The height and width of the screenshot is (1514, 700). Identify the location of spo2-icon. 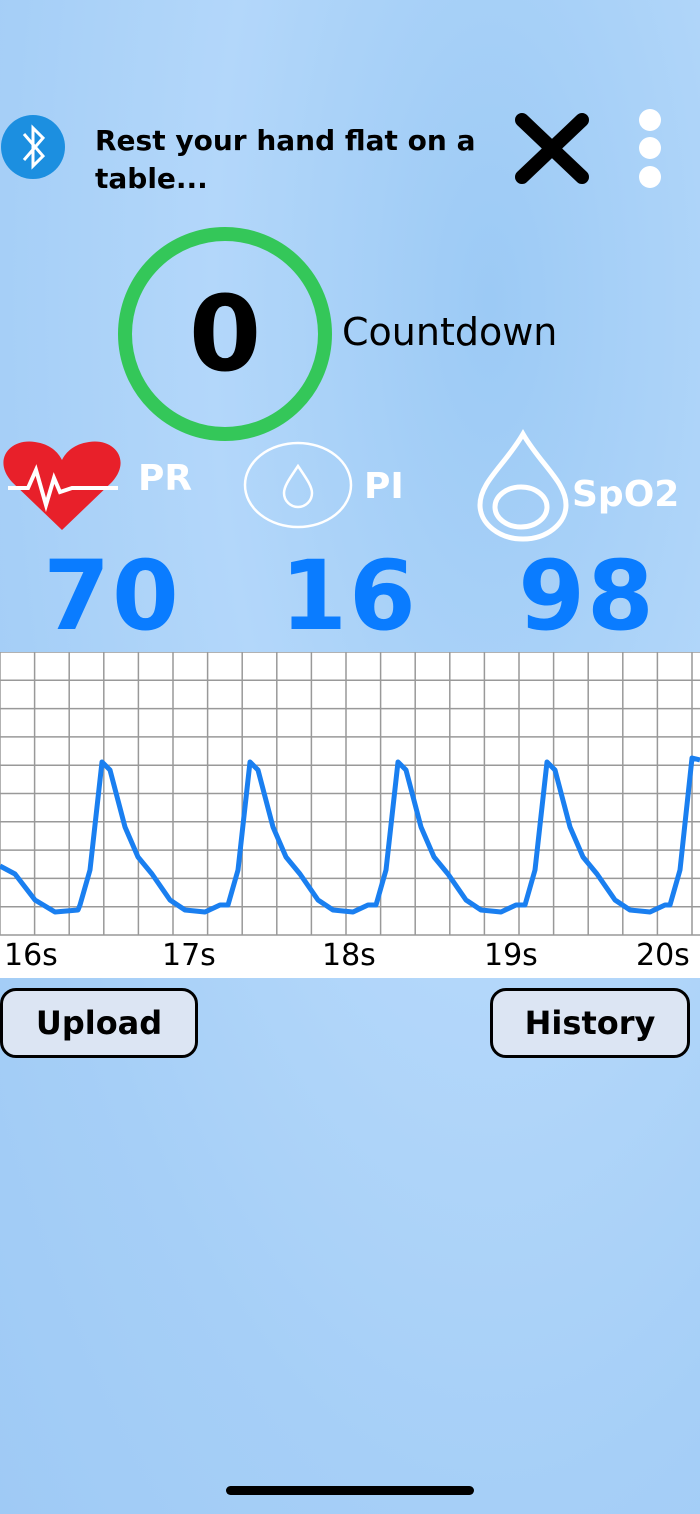
(523, 485).